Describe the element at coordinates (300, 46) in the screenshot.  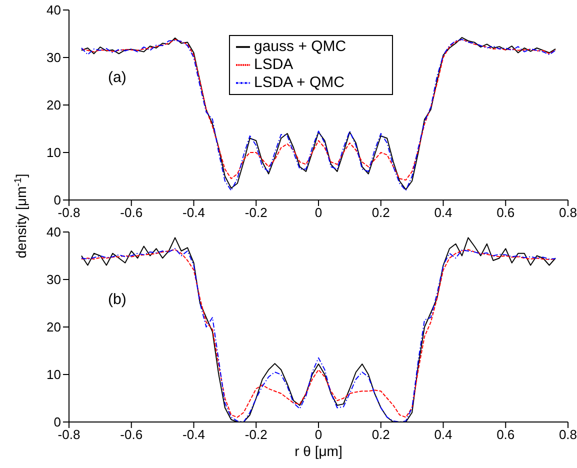
I see `legend-label: gauss + QMC` at that location.